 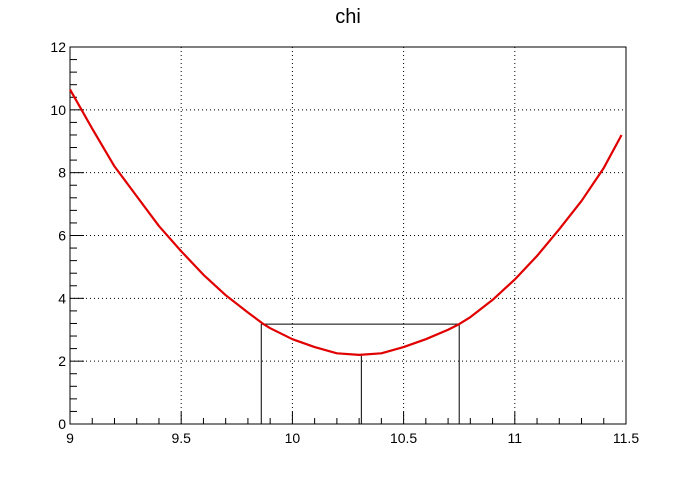 What do you see at coordinates (58, 110) in the screenshot?
I see `y-tick-label: 10` at bounding box center [58, 110].